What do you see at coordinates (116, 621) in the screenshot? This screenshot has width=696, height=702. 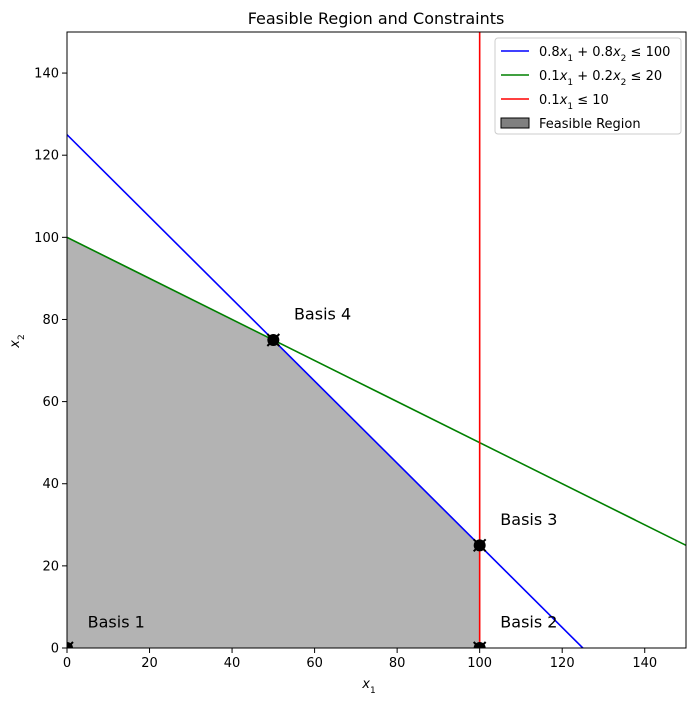 I see `basis-label-1: Basis 1` at bounding box center [116, 621].